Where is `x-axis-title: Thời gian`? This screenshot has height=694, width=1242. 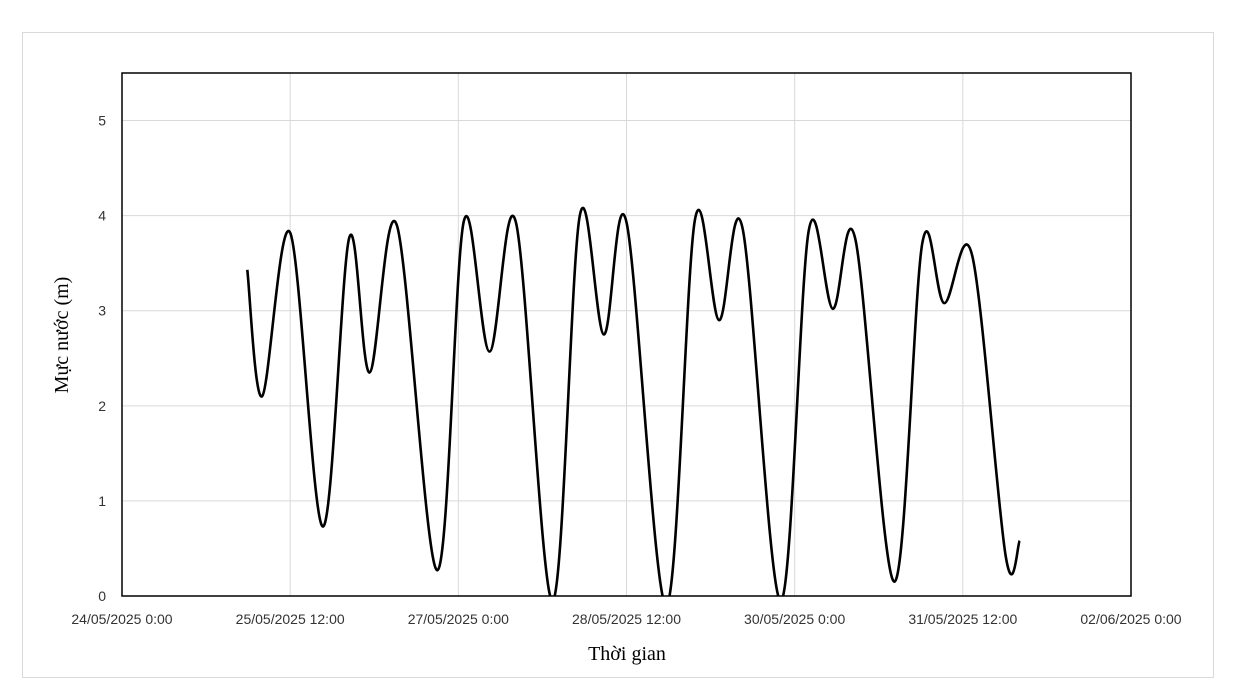
x-axis-title: Thời gian is located at coordinates (627, 654).